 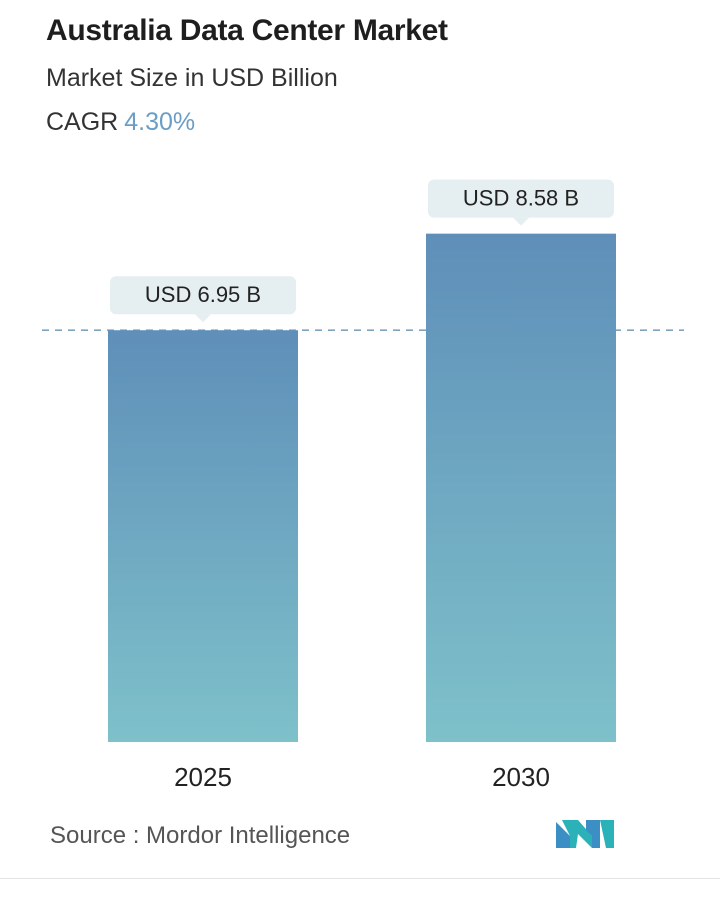 What do you see at coordinates (203, 294) in the screenshot?
I see `data-label-2025: USD 6.95 B` at bounding box center [203, 294].